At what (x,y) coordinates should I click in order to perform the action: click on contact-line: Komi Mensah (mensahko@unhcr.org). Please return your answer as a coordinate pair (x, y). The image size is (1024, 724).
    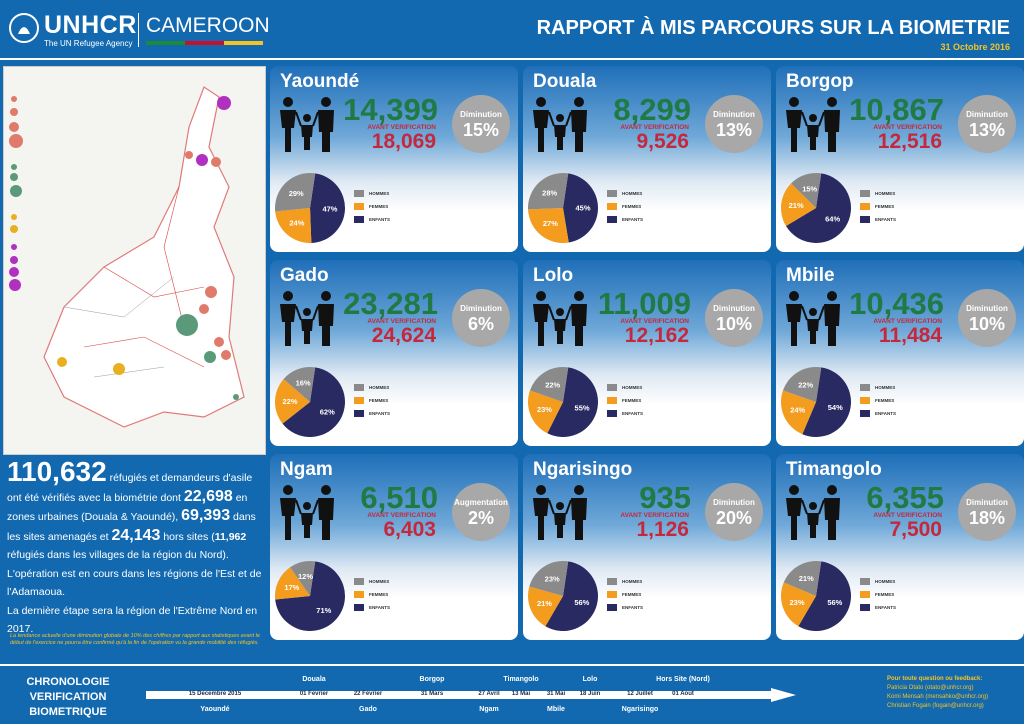
    Looking at the image, I should click on (938, 697).